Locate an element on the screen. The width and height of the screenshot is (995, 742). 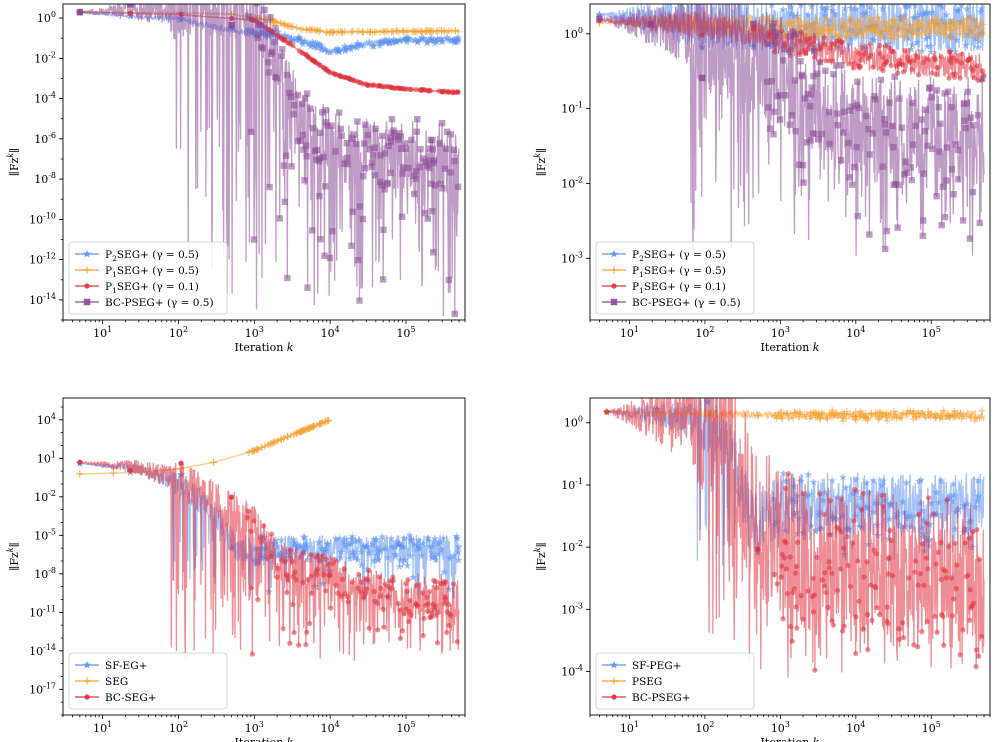
legend: SF-PEG+ PSEG BC-PSEG+ is located at coordinates (675, 681).